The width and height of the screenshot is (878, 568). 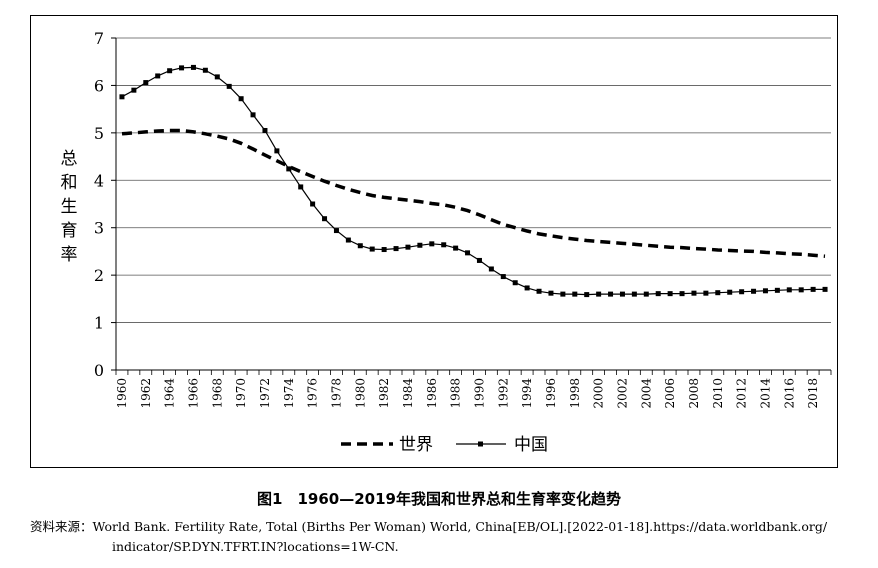 What do you see at coordinates (384, 393) in the screenshot?
I see `x-tick-label: 1982` at bounding box center [384, 393].